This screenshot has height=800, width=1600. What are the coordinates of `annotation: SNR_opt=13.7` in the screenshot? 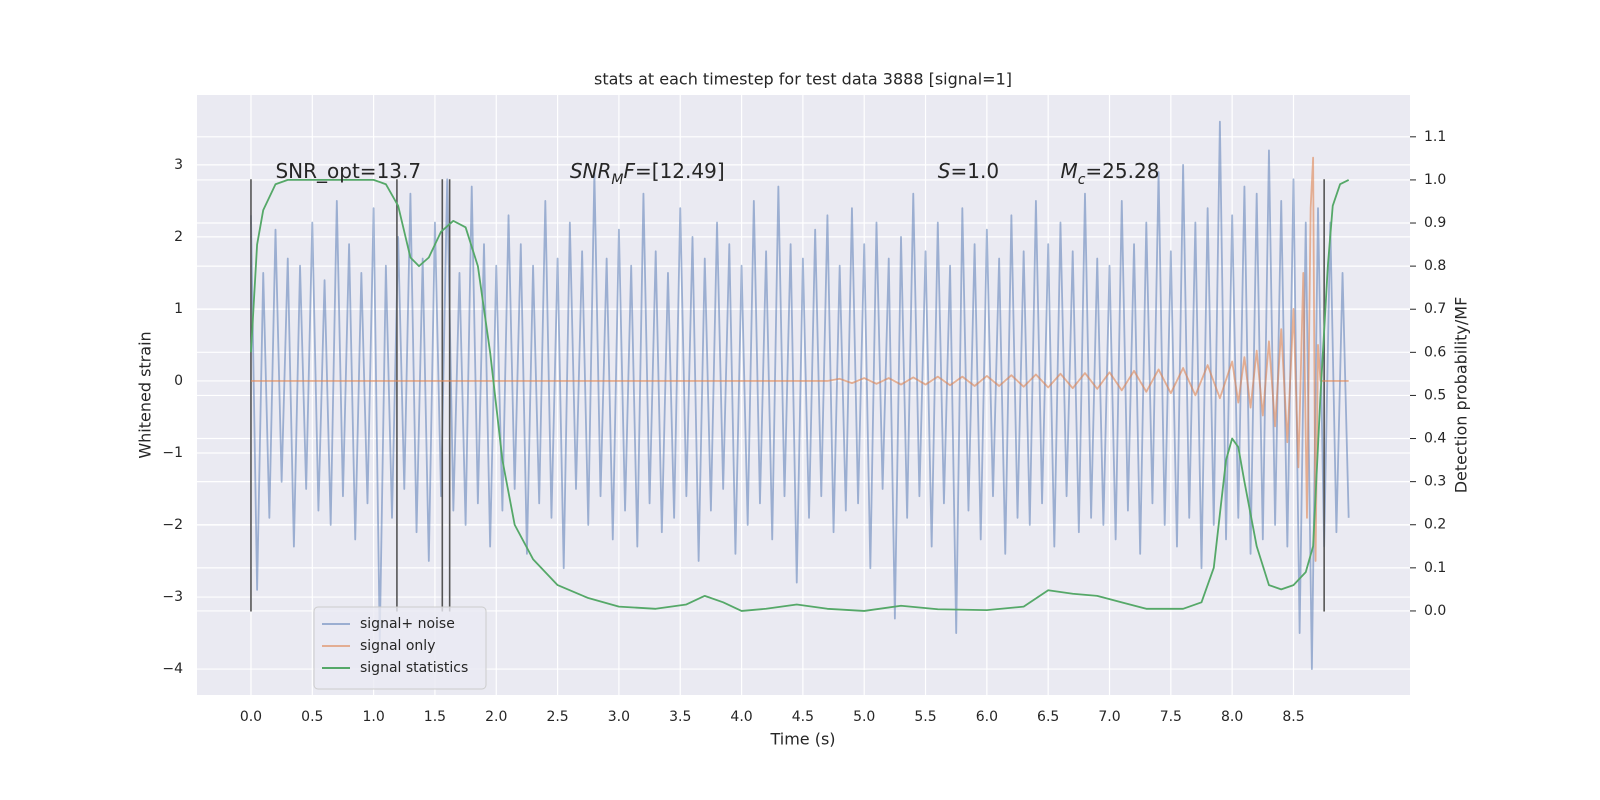 It's located at (348, 171).